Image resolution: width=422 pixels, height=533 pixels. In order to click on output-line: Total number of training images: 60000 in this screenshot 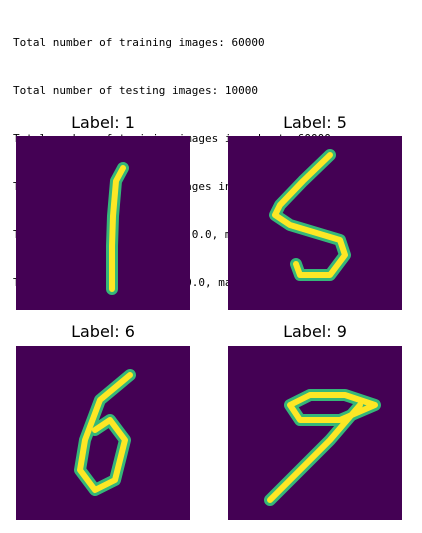, I will do `click(139, 42)`.